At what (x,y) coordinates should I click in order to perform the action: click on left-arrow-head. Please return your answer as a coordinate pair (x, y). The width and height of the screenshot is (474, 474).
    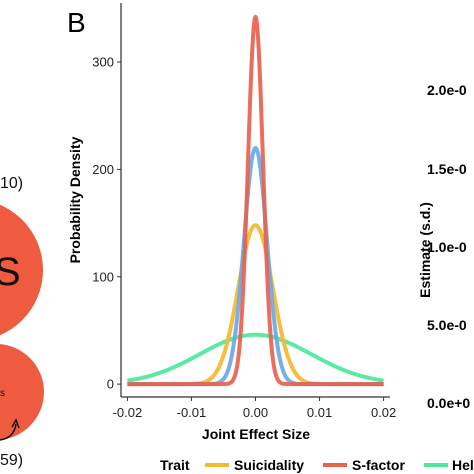
    Looking at the image, I should click on (15, 423).